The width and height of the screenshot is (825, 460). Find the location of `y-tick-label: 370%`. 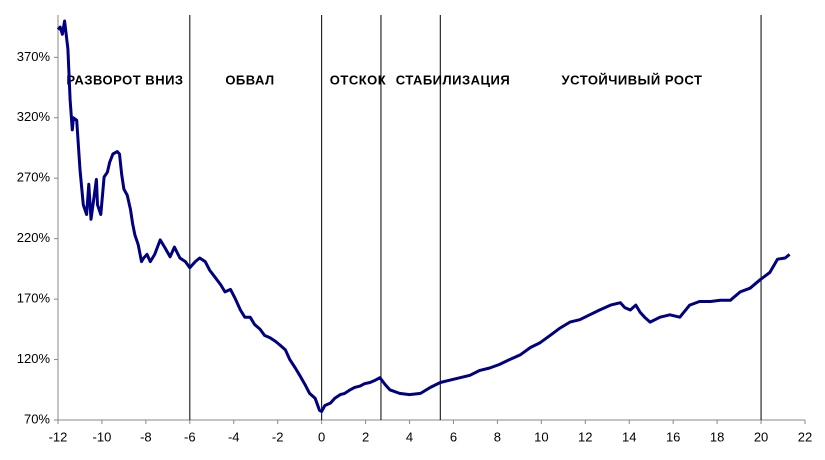

y-tick-label: 370% is located at coordinates (34, 56).